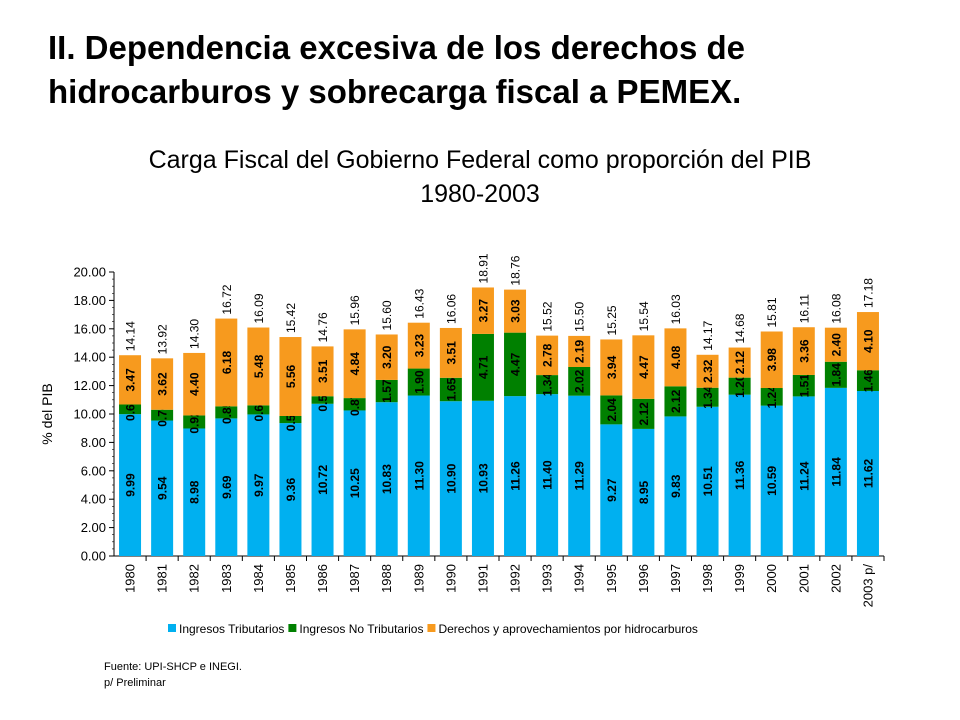 Image resolution: width=960 pixels, height=720 pixels. What do you see at coordinates (130, 578) in the screenshot?
I see `x-tick-label: 1980` at bounding box center [130, 578].